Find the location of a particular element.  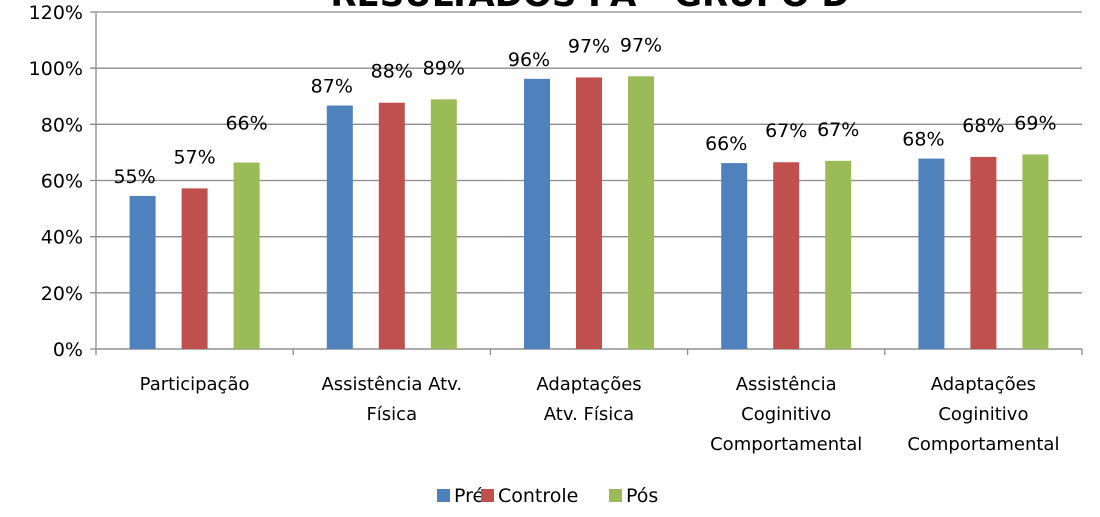

legend-item: Pós is located at coordinates (633, 496).